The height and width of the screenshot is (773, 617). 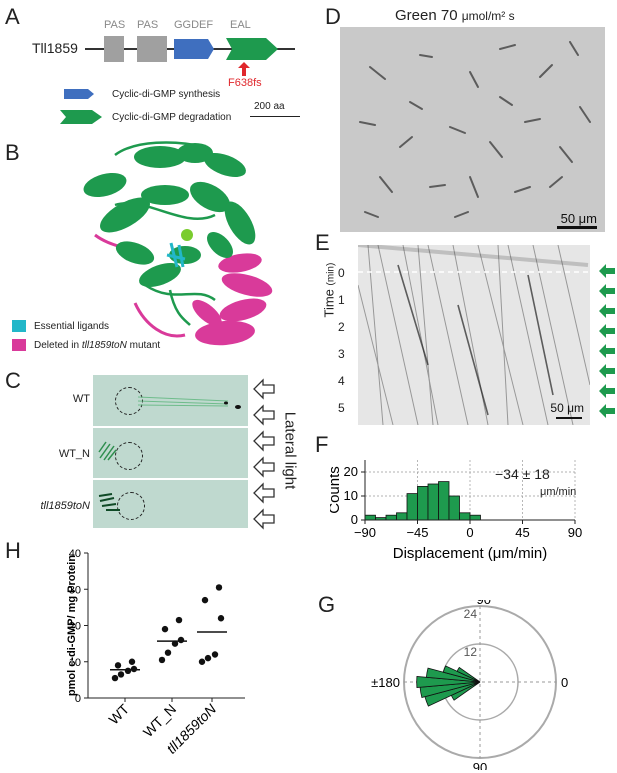 I want to click on y-tick-label: 40, so click(x=75, y=554).